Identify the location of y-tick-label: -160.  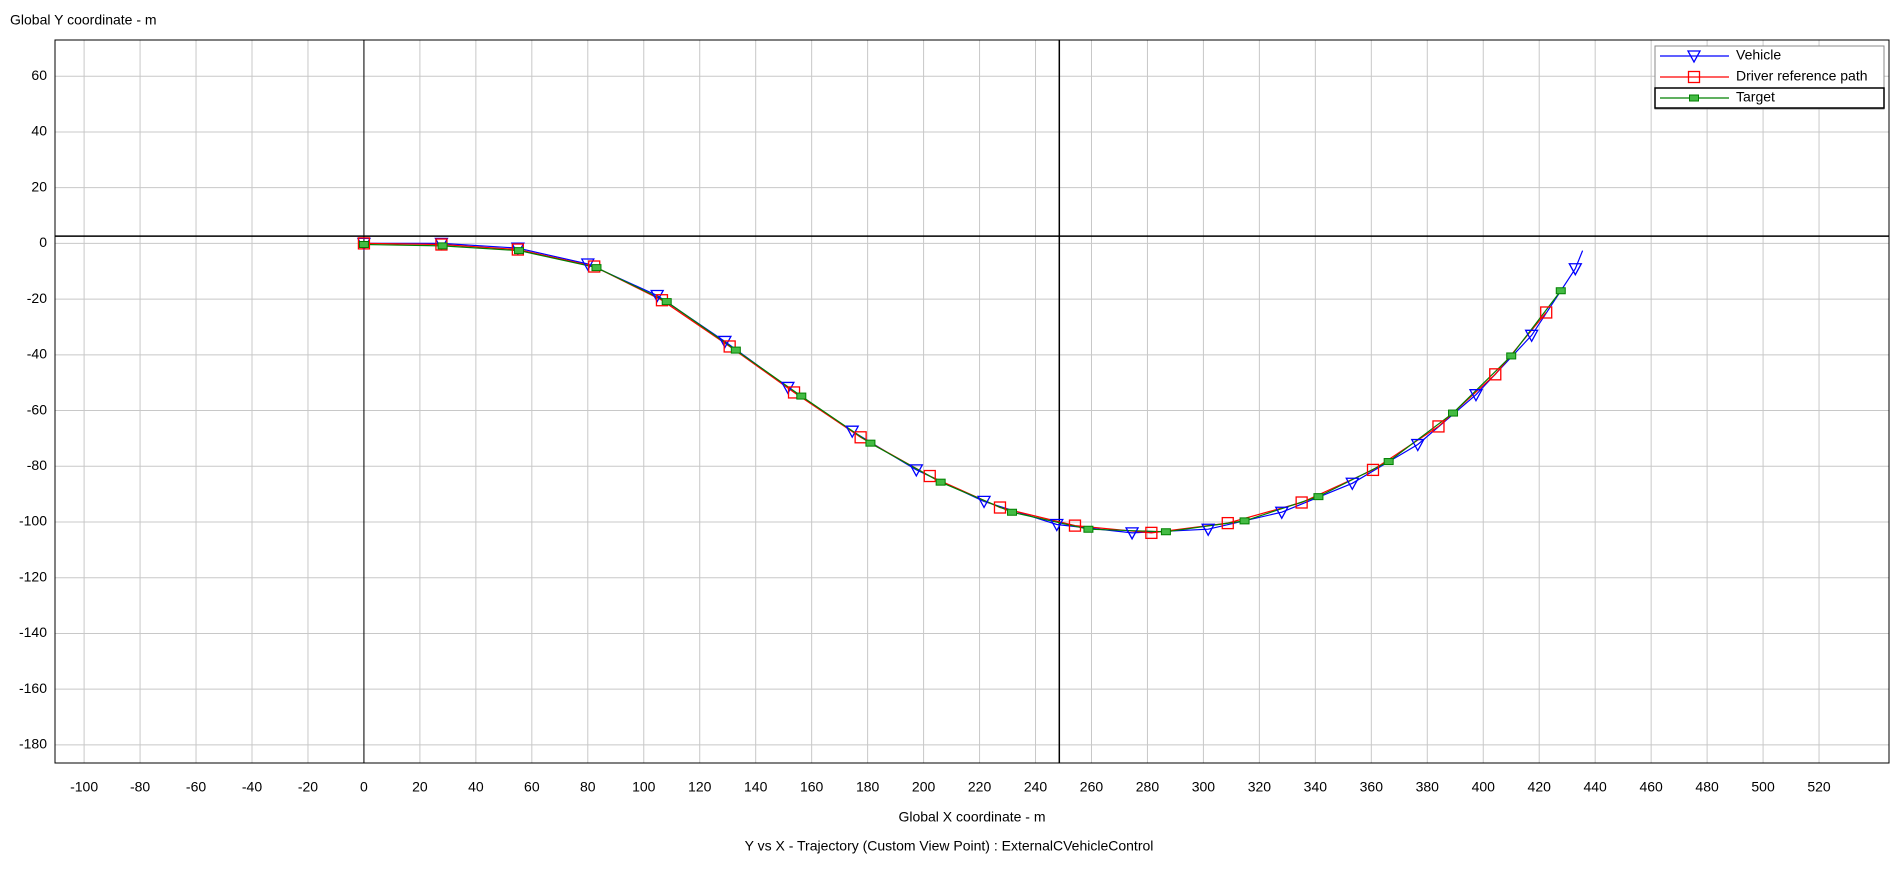
(33, 688).